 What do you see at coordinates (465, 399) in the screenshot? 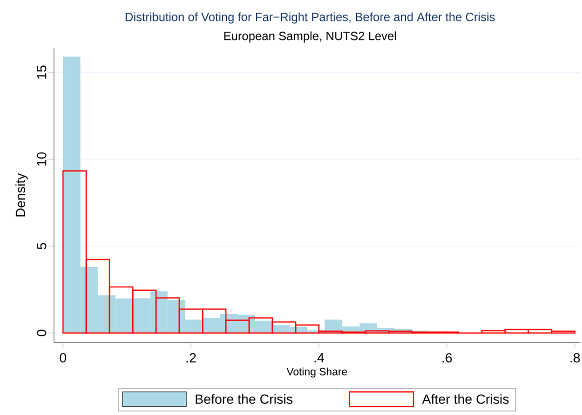
I see `legend-label: After the Crisis` at bounding box center [465, 399].